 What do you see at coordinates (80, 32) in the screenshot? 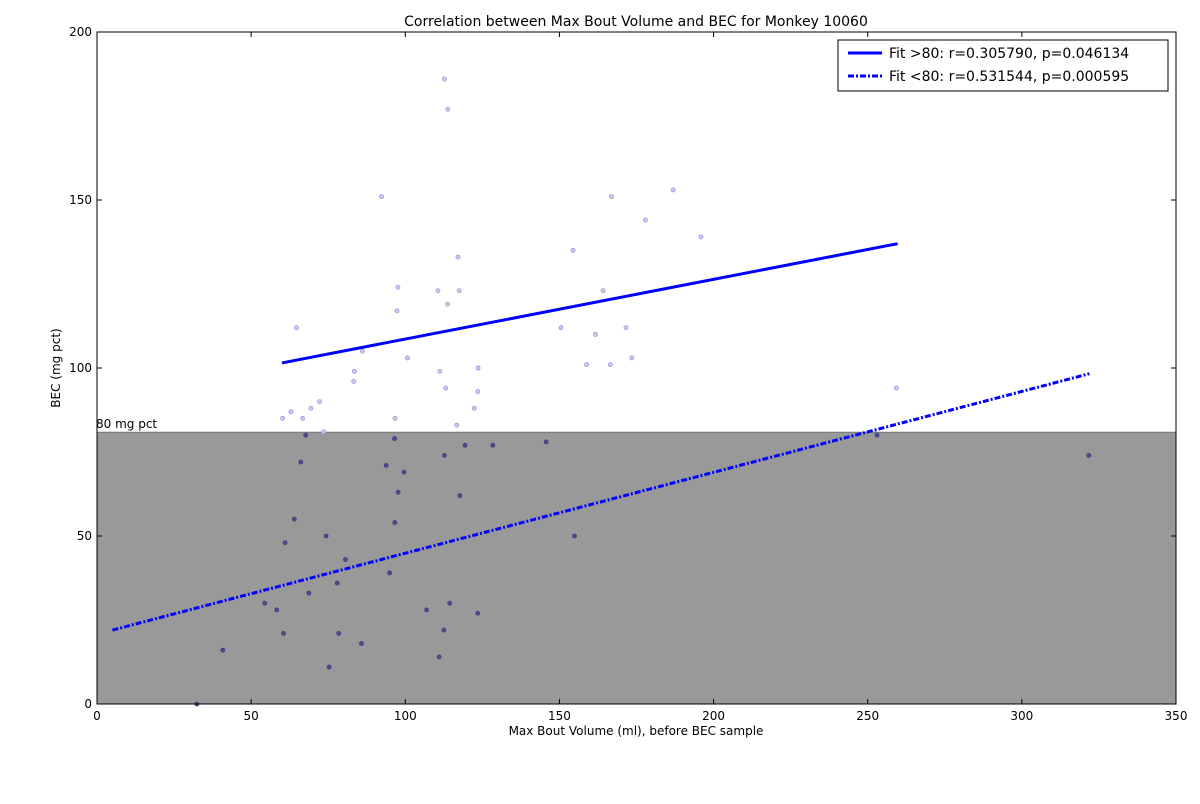
I see `y-tick-label: 200` at bounding box center [80, 32].